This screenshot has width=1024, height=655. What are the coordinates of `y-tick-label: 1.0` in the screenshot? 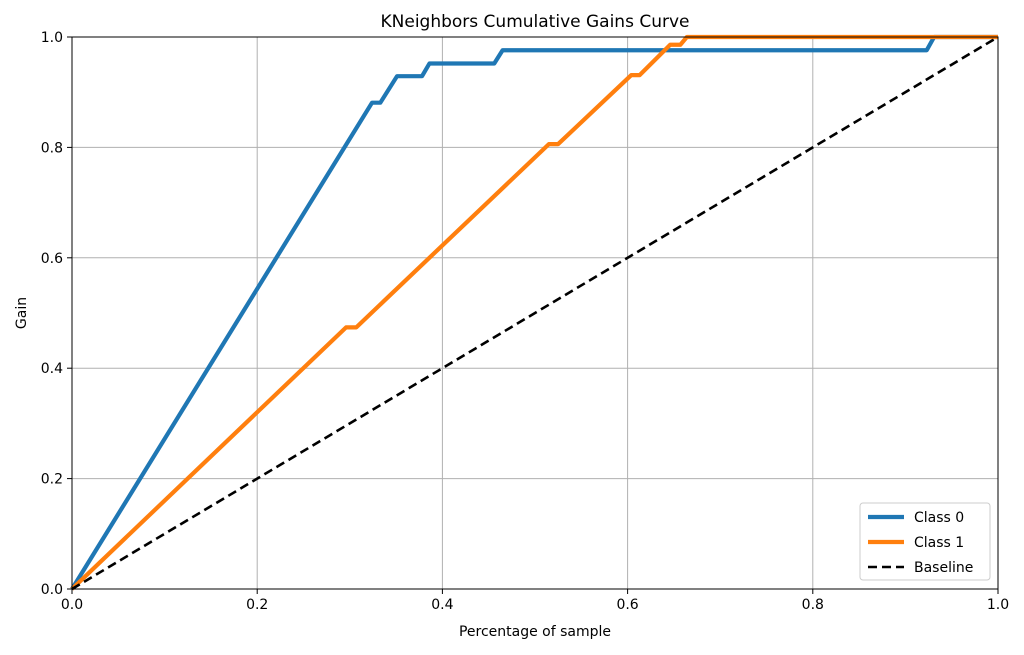 It's located at (52, 38).